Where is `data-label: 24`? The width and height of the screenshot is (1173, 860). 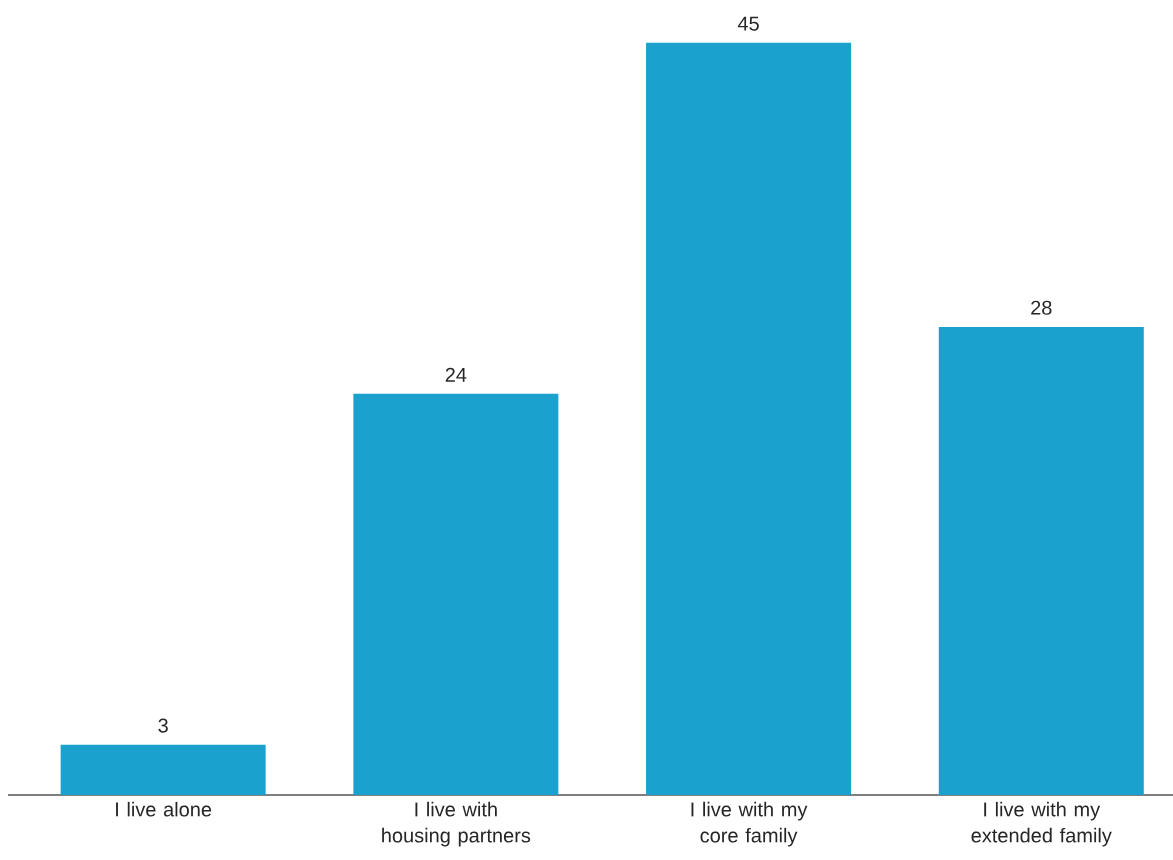
data-label: 24 is located at coordinates (456, 374).